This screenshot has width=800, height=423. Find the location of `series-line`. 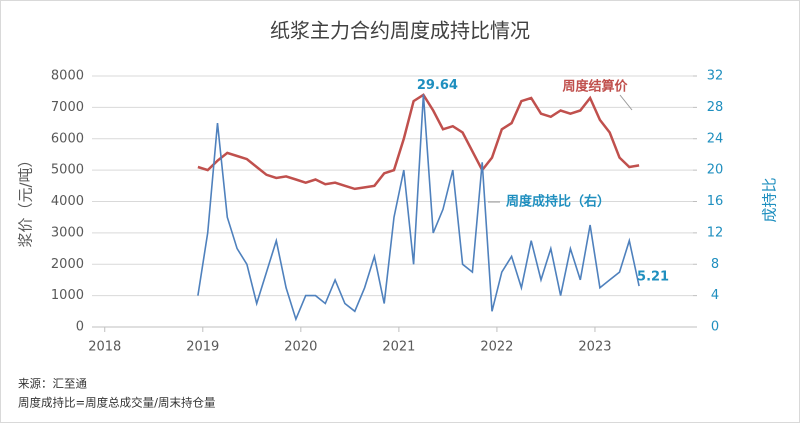

series-line is located at coordinates (418, 142).